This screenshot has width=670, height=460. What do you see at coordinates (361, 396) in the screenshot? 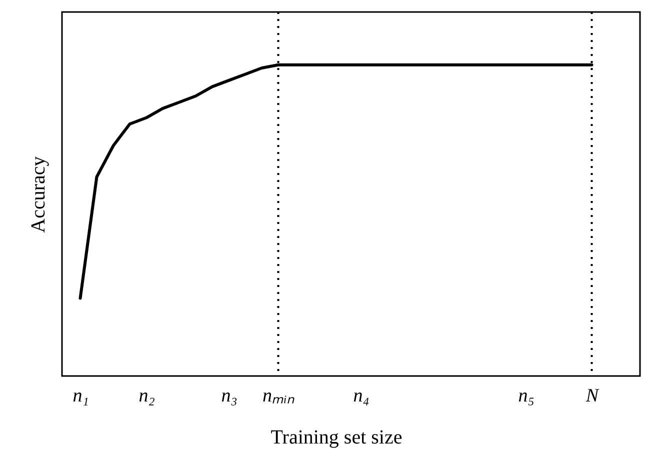
I see `x-tick-label: n₄` at bounding box center [361, 396].